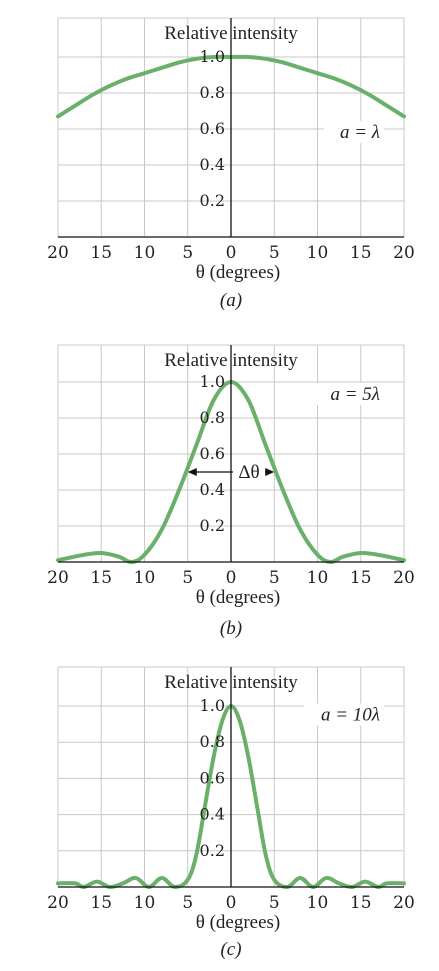 The width and height of the screenshot is (439, 971). Describe the element at coordinates (360, 132) in the screenshot. I see `slit-width-label: a = λ` at that location.